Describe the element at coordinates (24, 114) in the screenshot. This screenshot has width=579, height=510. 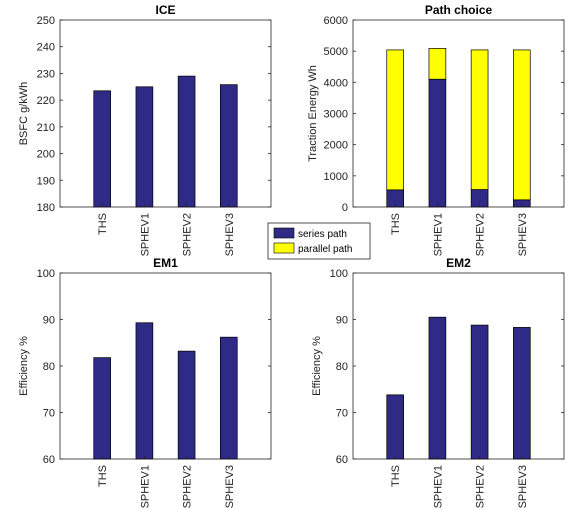
I see `y-axis-label: BSFC g/kWh` at that location.